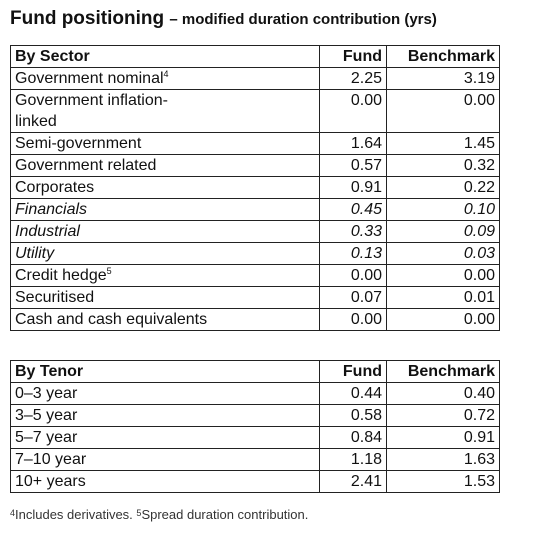  What do you see at coordinates (225, 514) in the screenshot?
I see `footnote-text: Spread duration contribution.` at bounding box center [225, 514].